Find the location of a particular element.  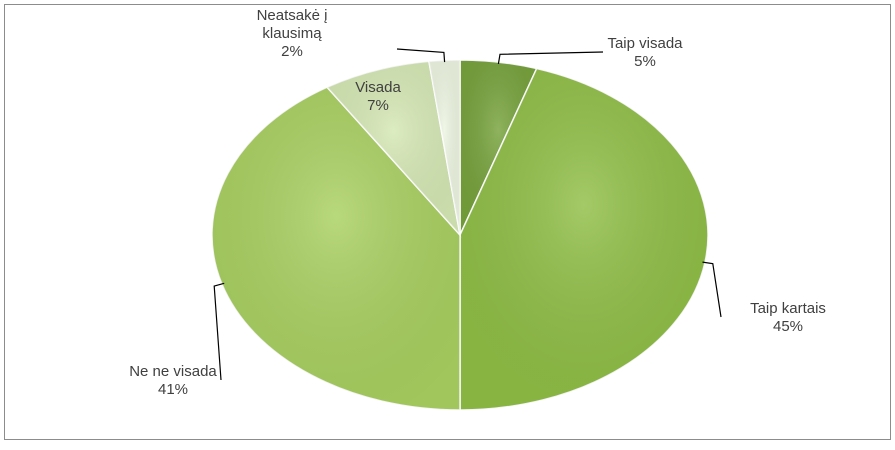

pie-label-1: Taip visada 5% is located at coordinates (645, 52).